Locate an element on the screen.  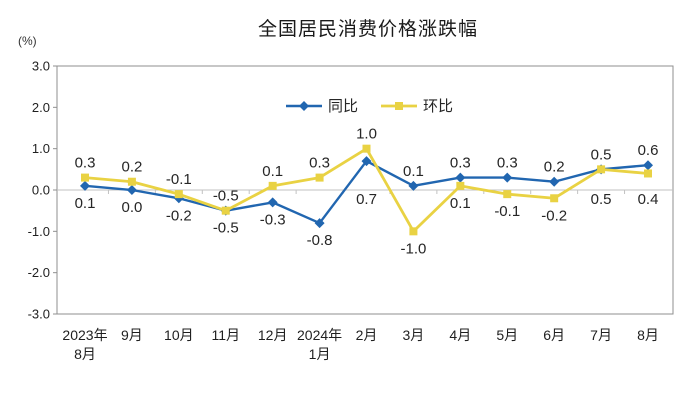
legend-marker-huanbi-icon is located at coordinates (399, 105).